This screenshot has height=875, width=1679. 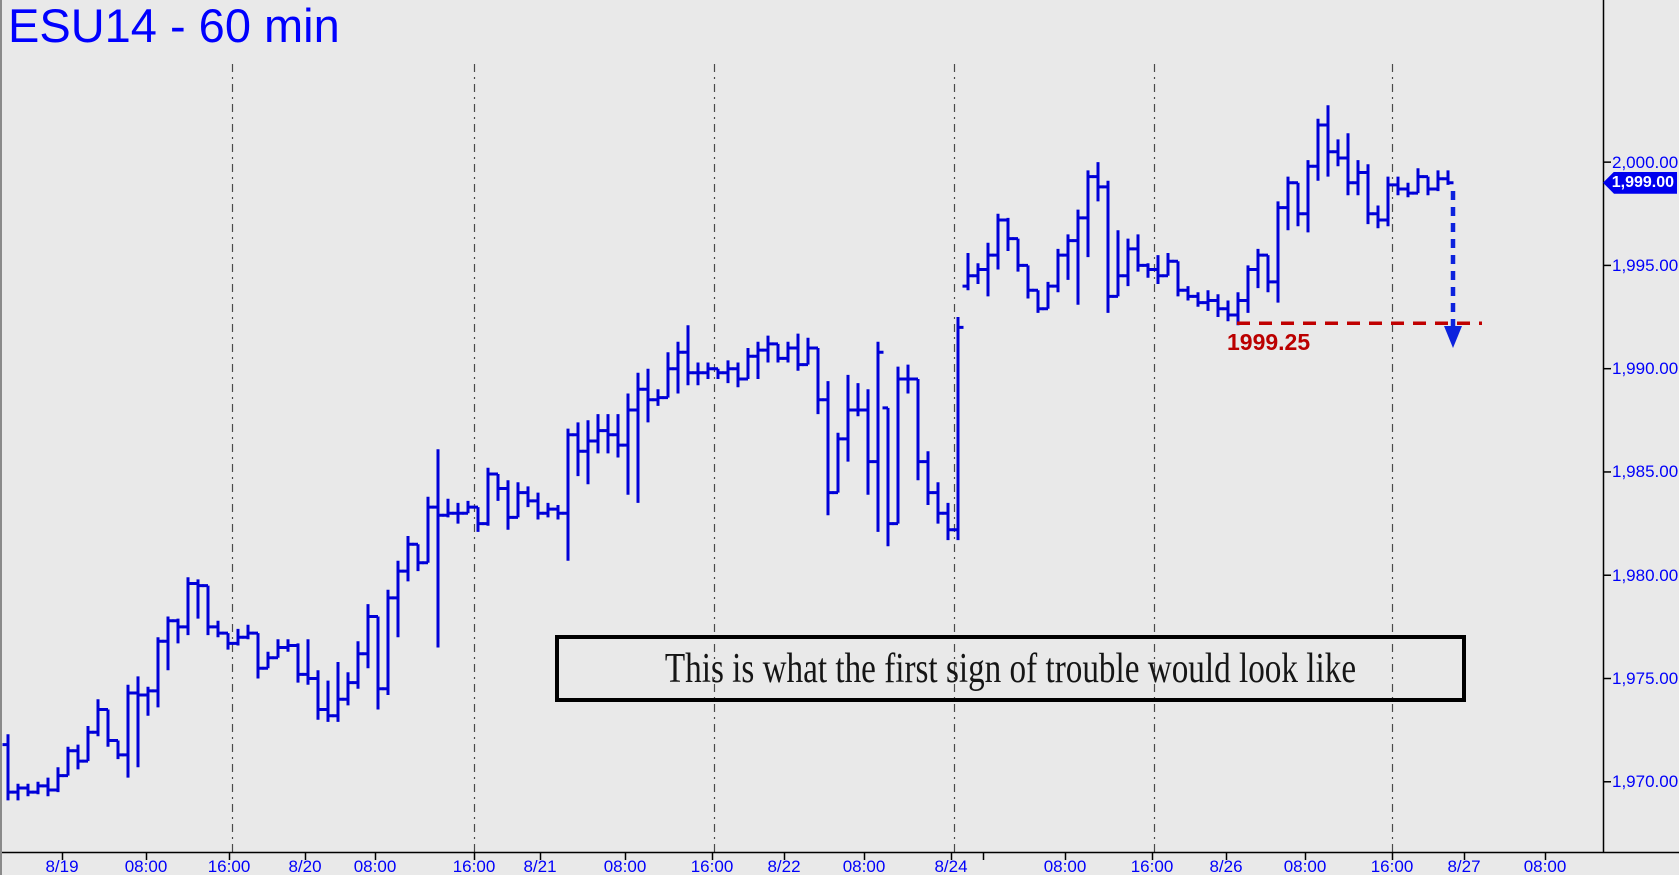 I want to click on y-axis-label: 1,975.00, so click(x=1645, y=678).